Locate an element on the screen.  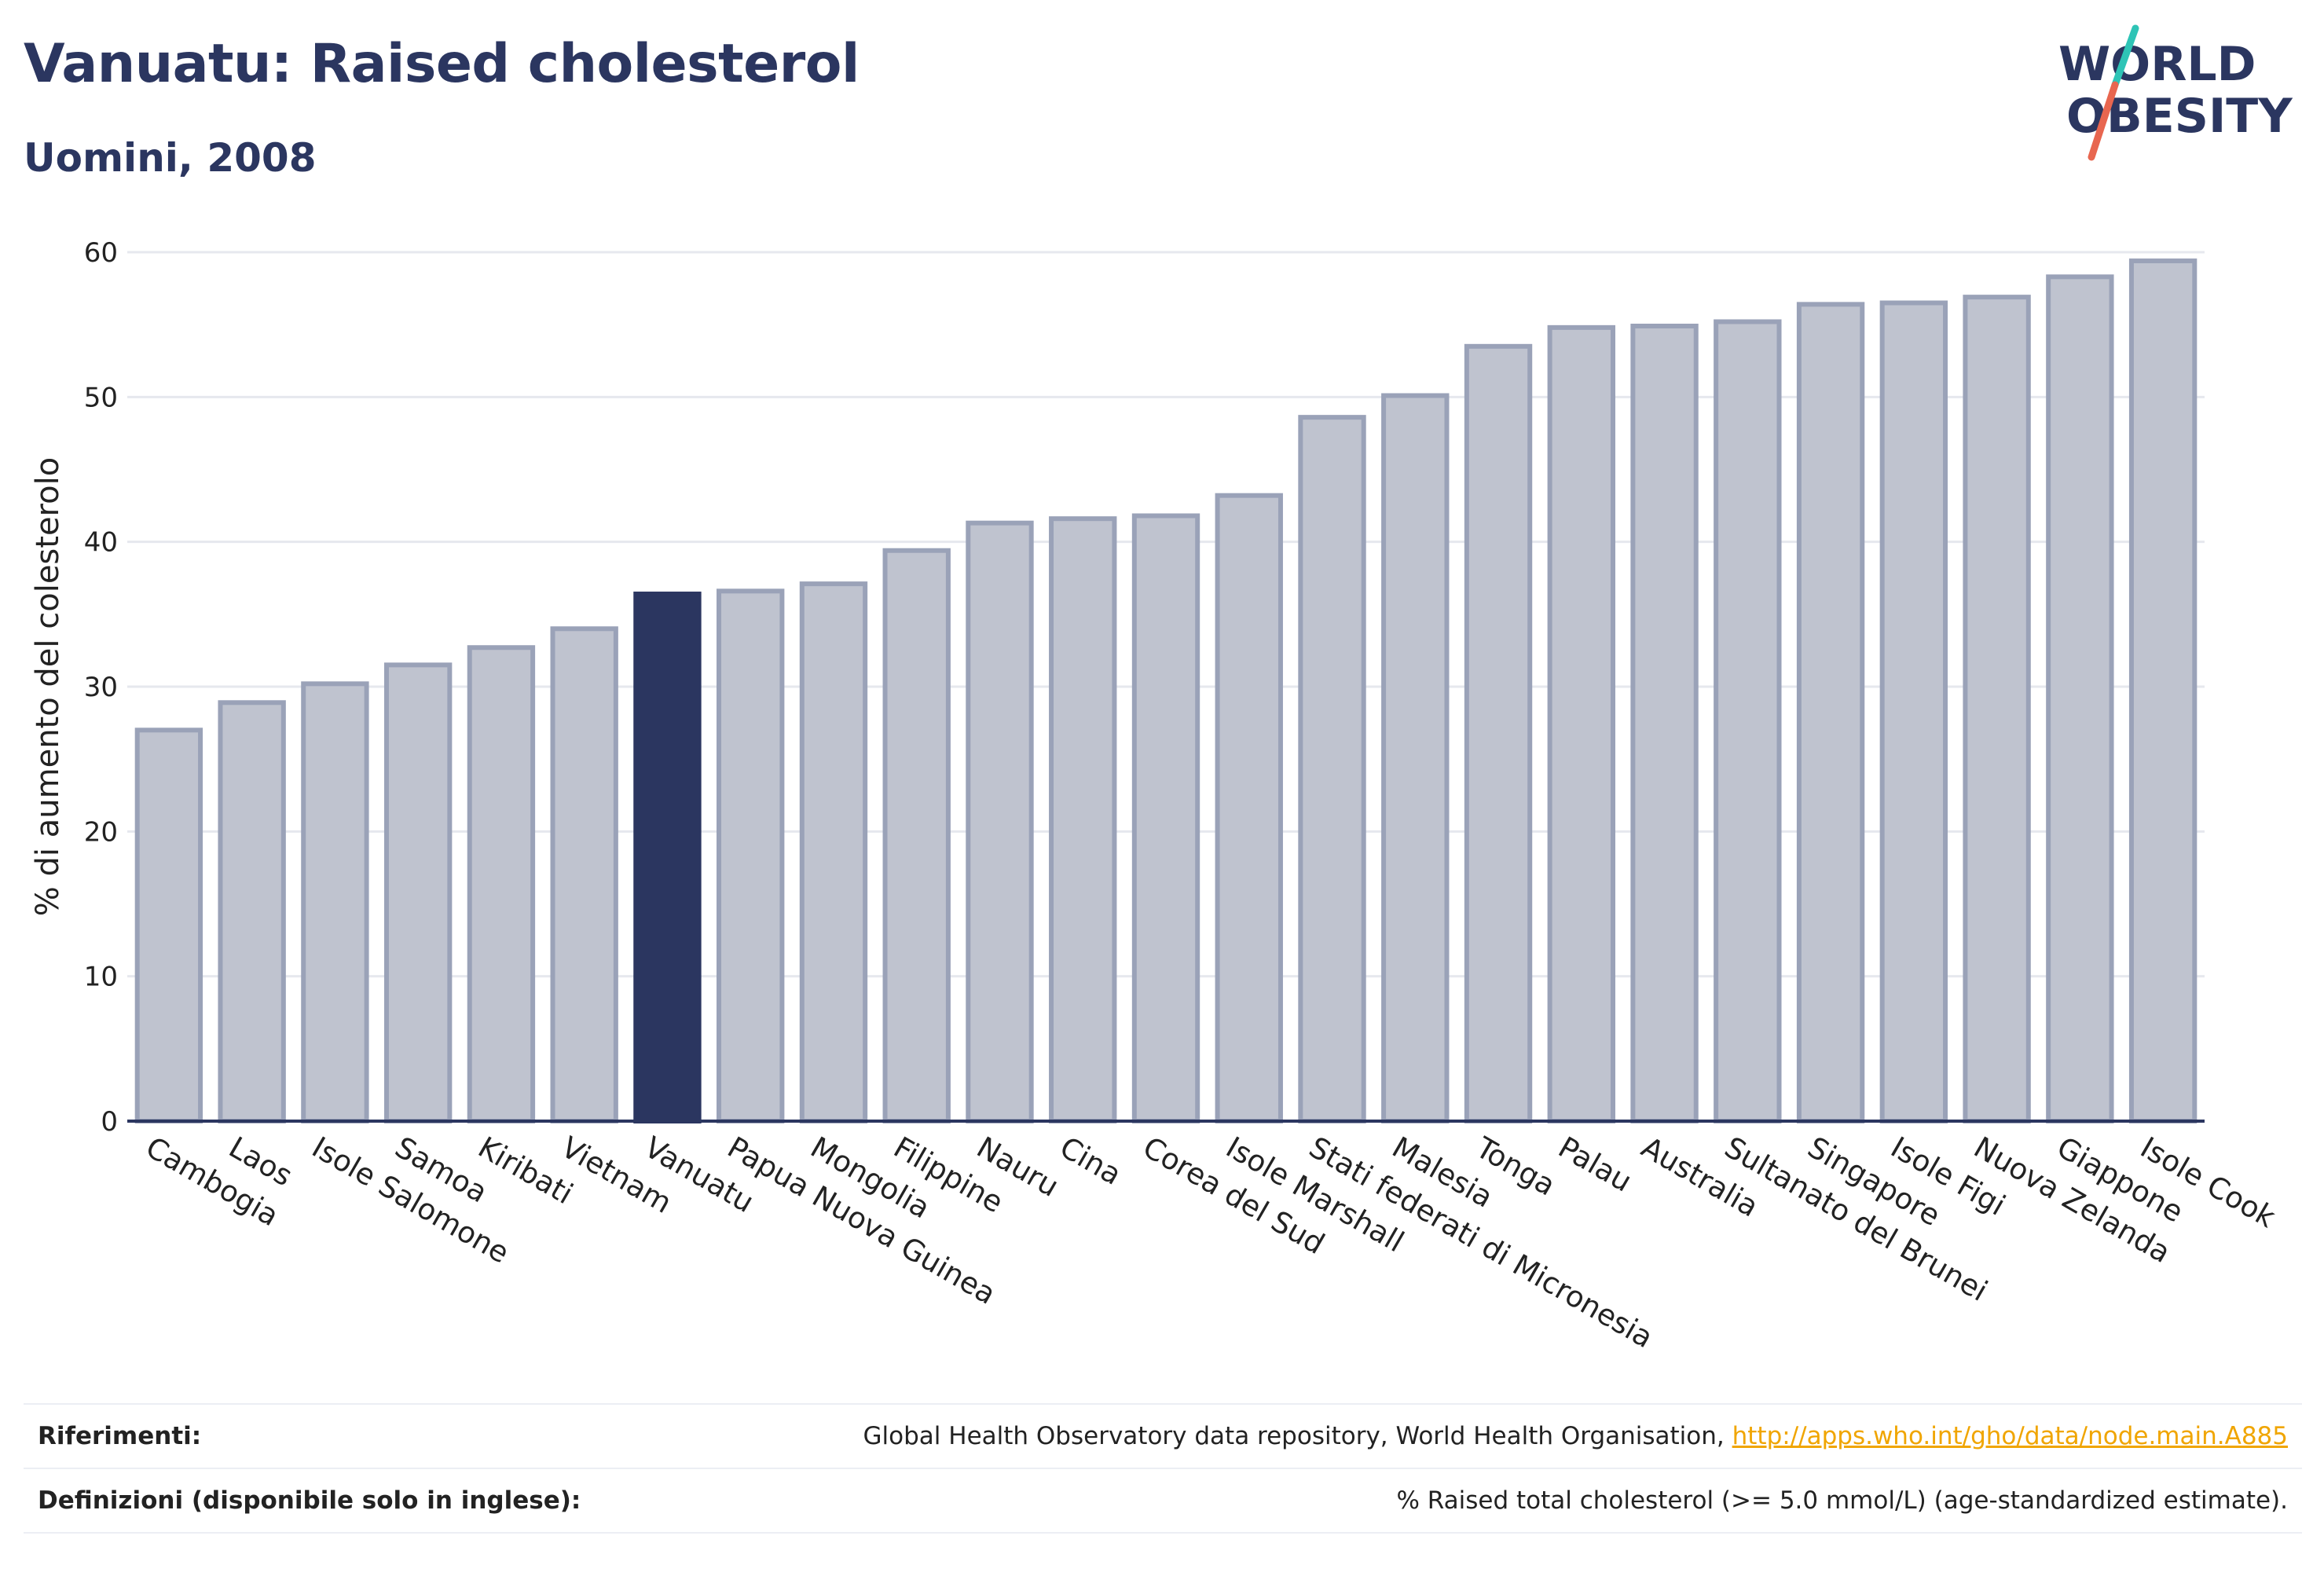
bar-papua-nuova-guinea is located at coordinates (751, 855).